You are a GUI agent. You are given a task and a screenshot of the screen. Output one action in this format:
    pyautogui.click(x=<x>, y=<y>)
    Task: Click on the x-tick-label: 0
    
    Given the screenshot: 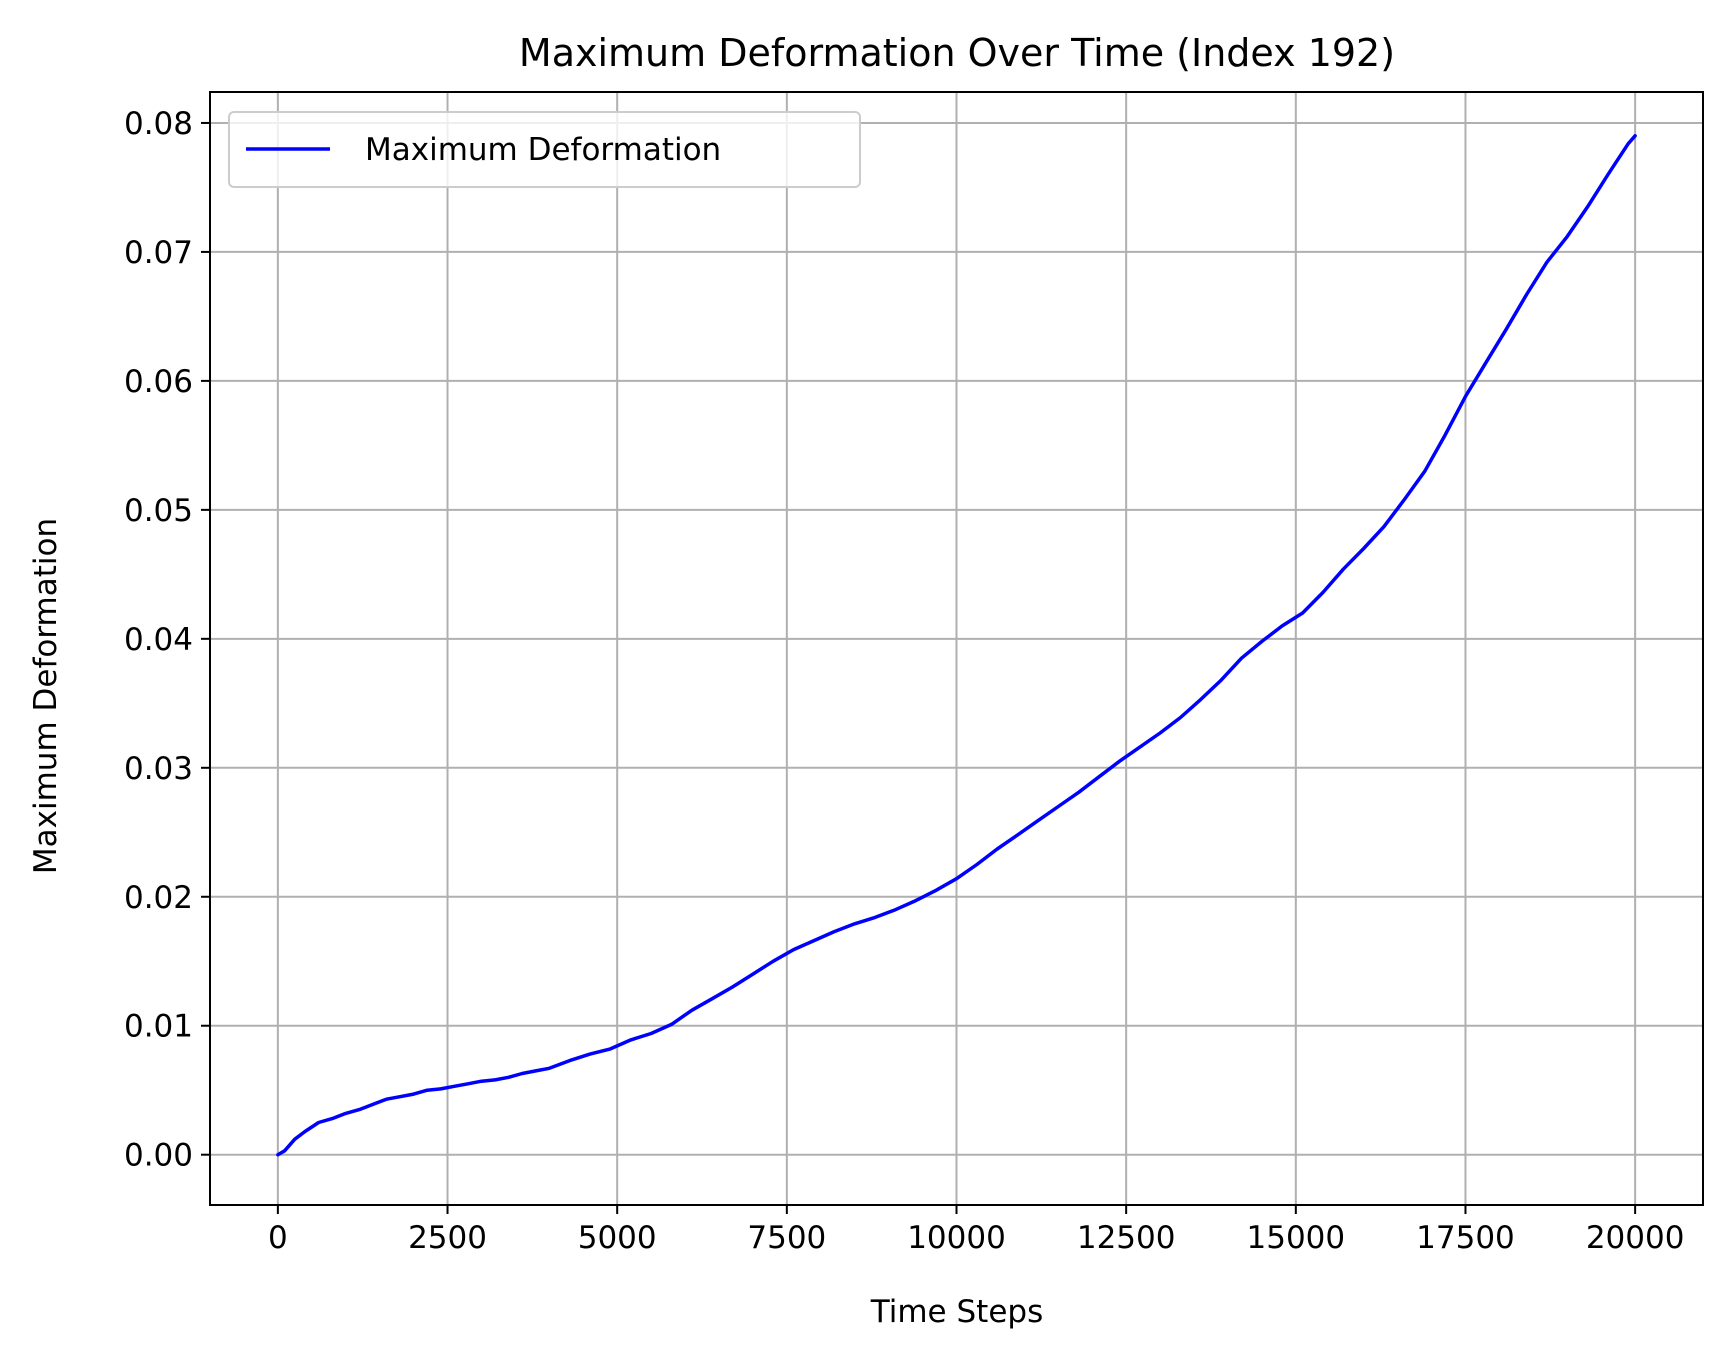 What is the action you would take?
    pyautogui.click(x=278, y=1238)
    